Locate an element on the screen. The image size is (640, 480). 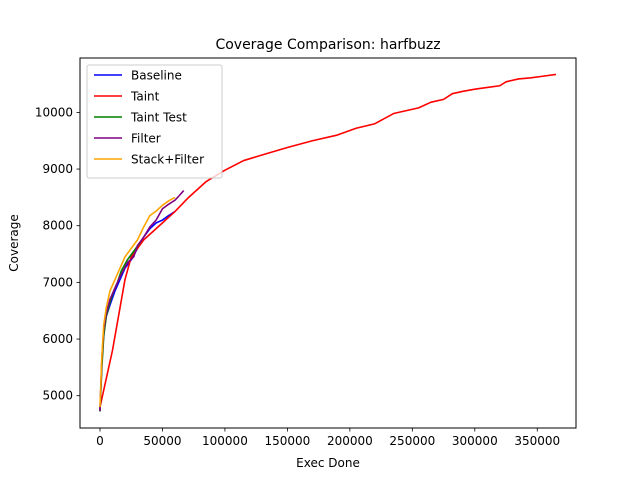
x-tick-label: 150000 is located at coordinates (287, 441).